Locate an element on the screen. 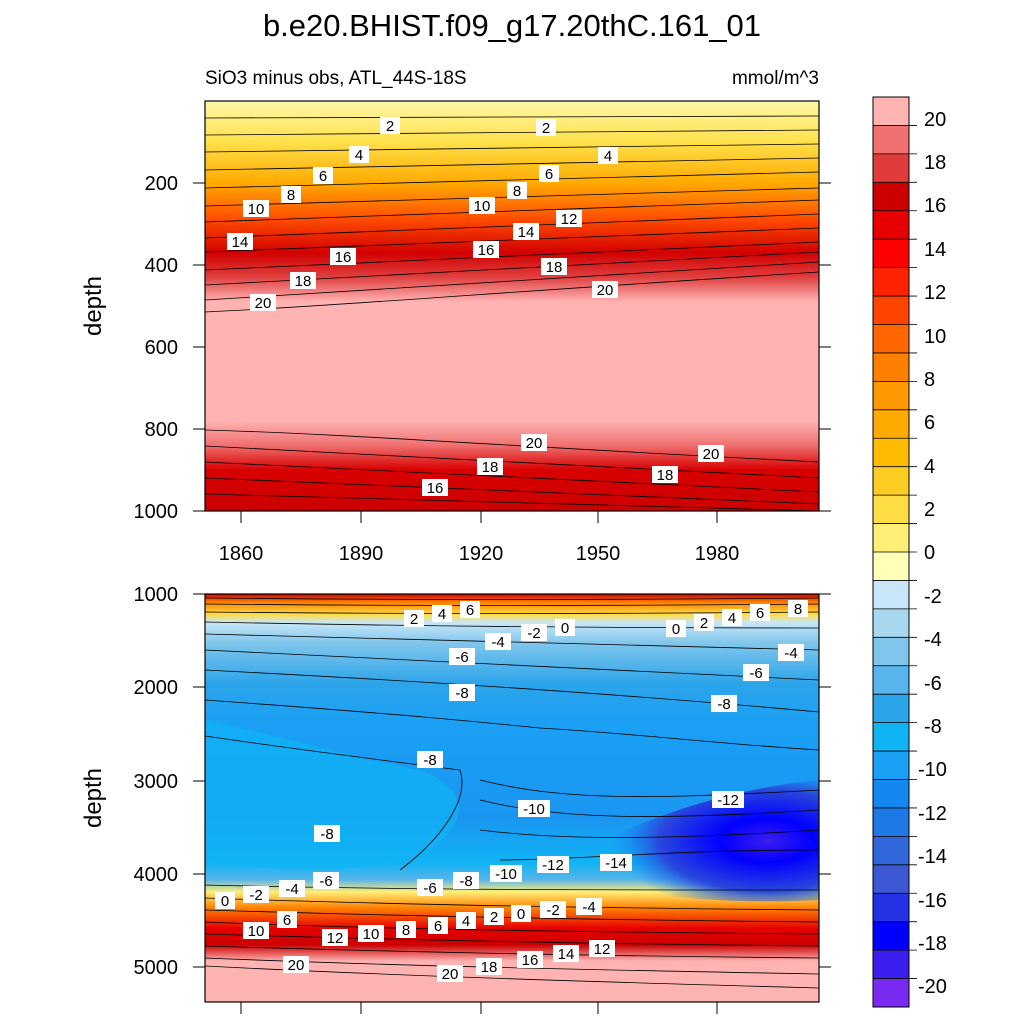 Image resolution: width=1024 pixels, height=1024 pixels. colorbar-label: 2 is located at coordinates (929, 510).